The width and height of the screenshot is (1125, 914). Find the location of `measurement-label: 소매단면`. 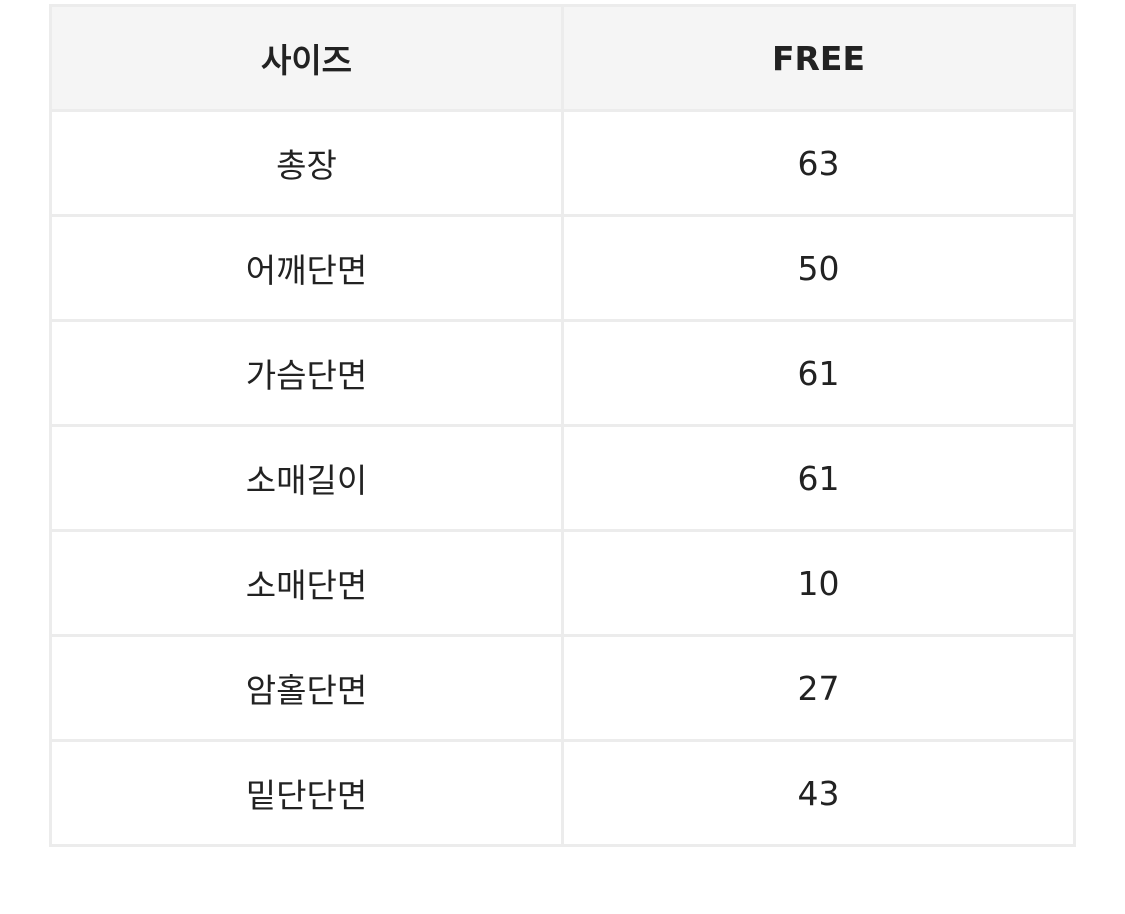

measurement-label: 소매단면 is located at coordinates (306, 583).